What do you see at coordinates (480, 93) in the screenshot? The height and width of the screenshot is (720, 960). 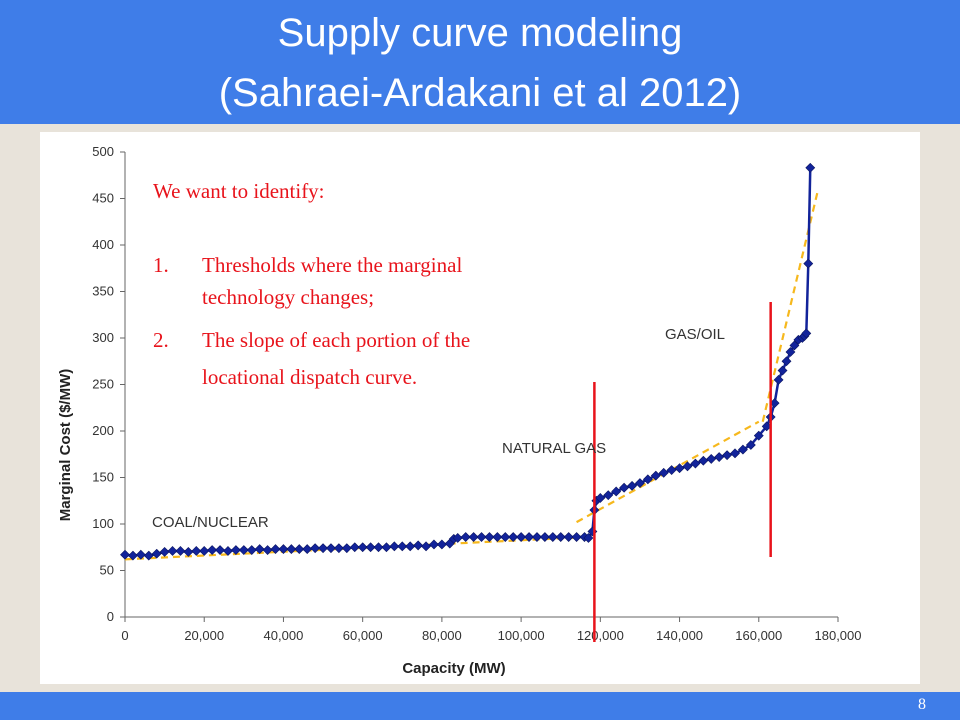 I see `slide-title-line2: (Sahraei-Ardakani et al 2012)` at bounding box center [480, 93].